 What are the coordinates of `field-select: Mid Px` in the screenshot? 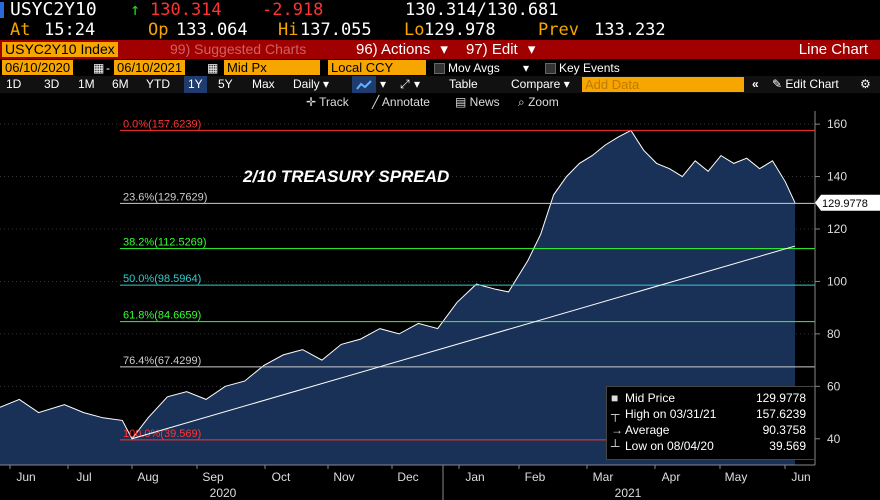 It's located at (272, 67).